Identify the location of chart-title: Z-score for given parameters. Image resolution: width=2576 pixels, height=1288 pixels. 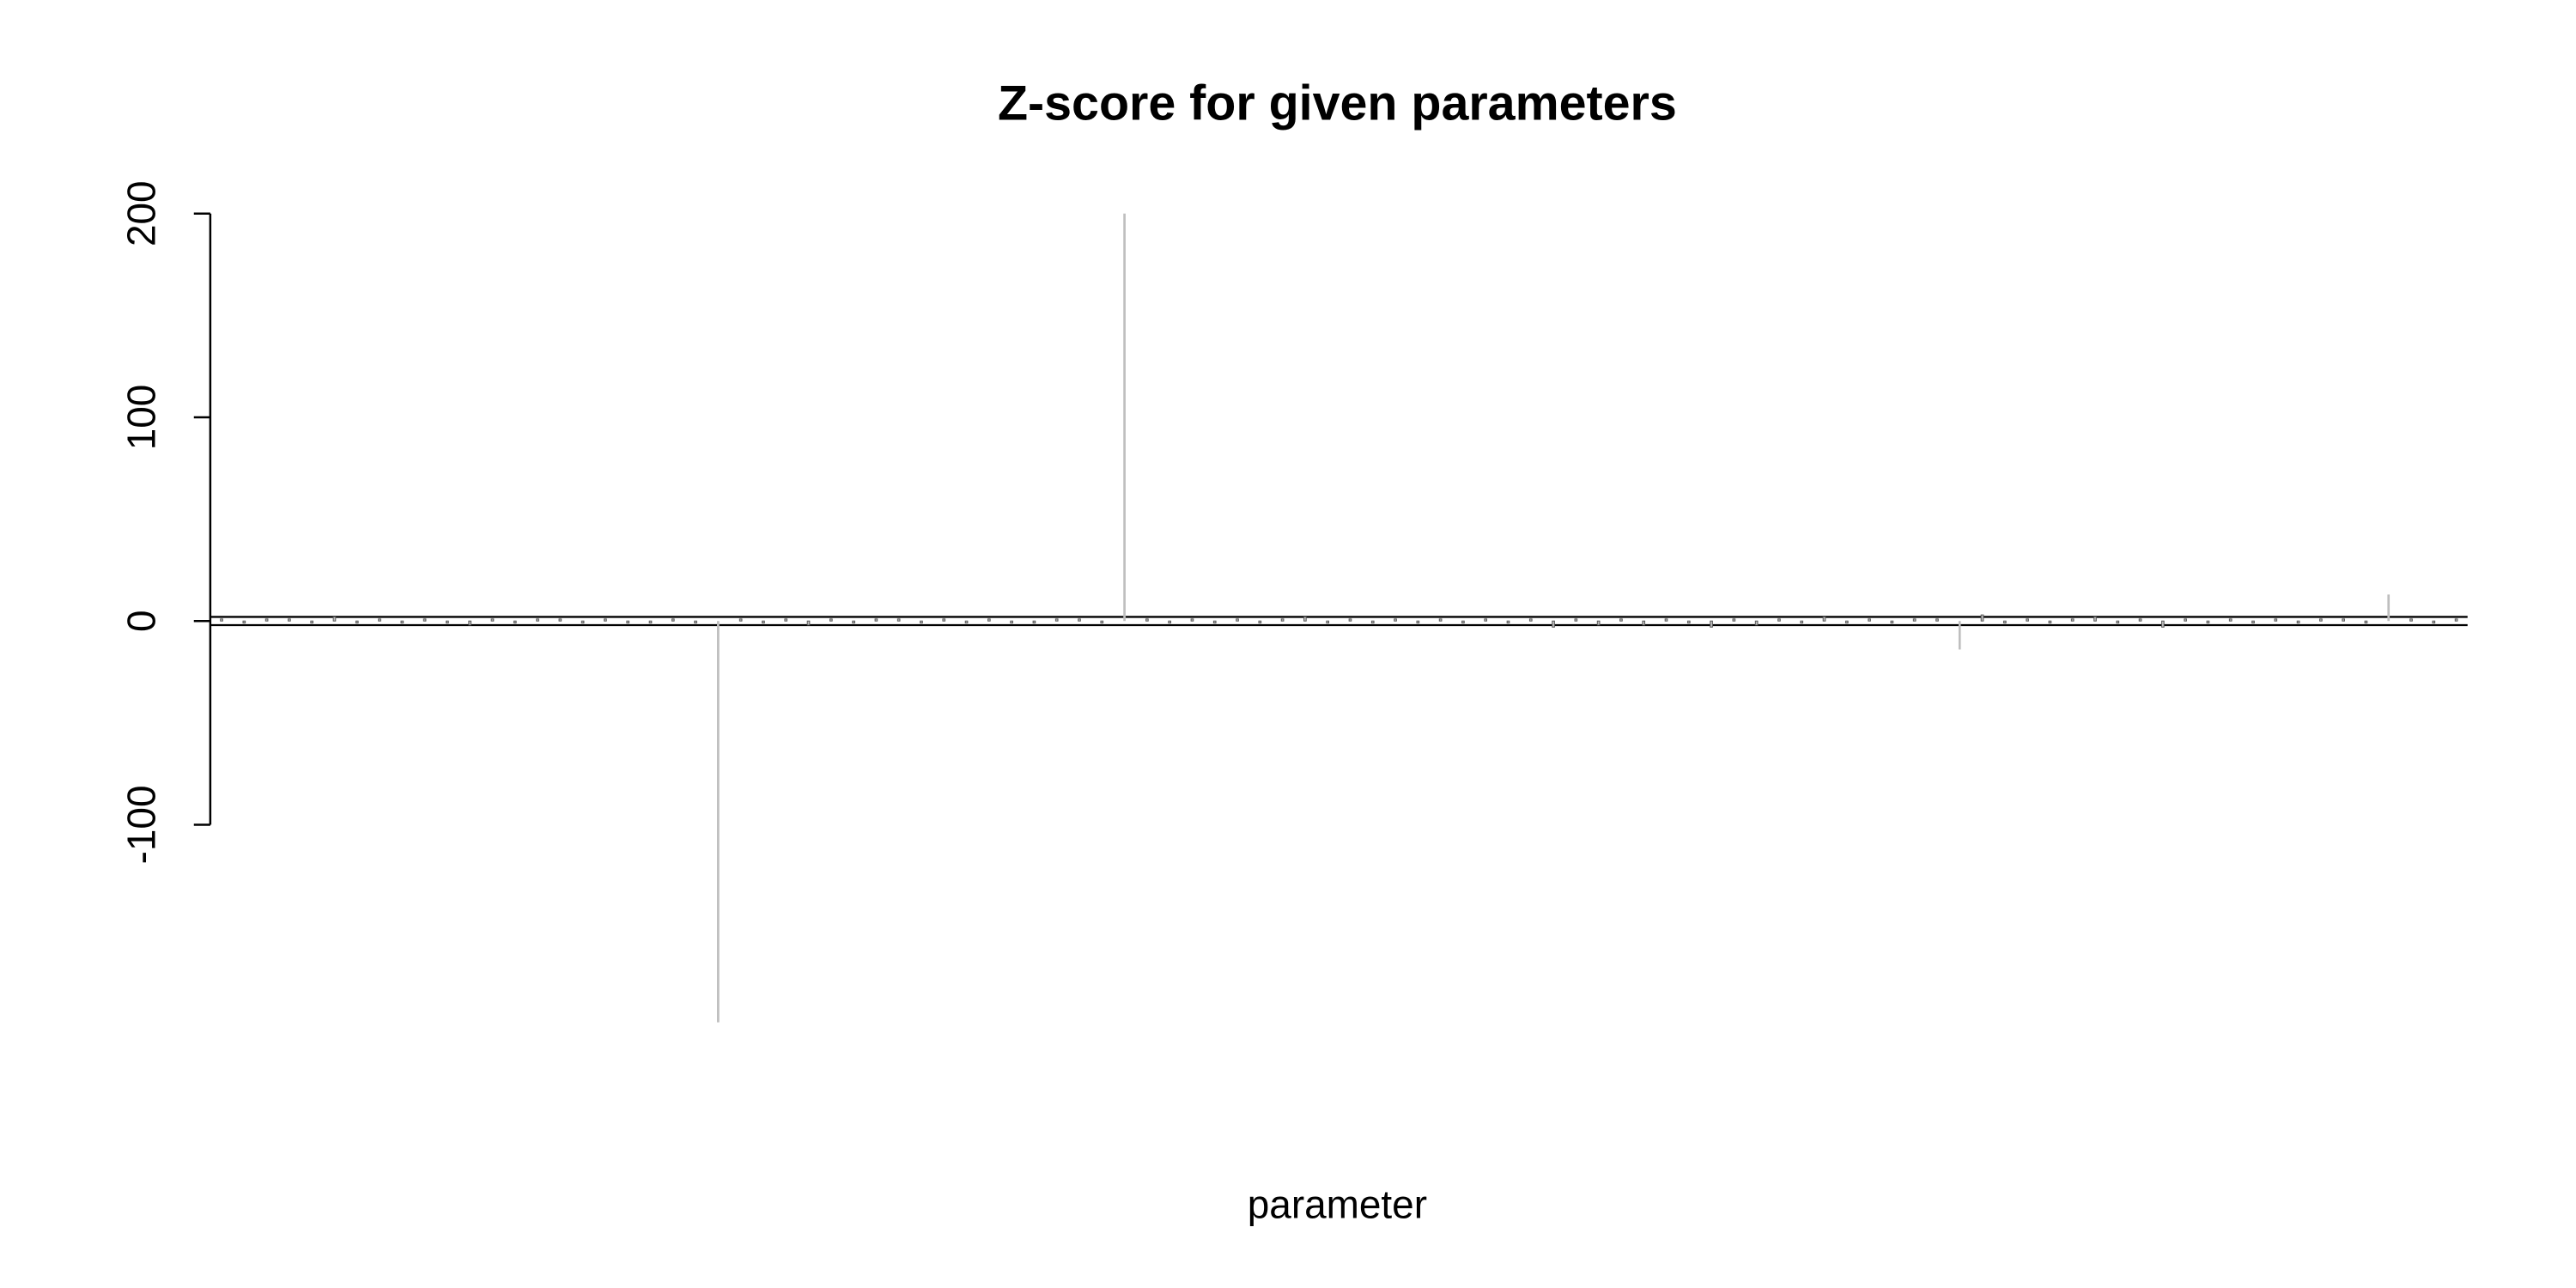
(1338, 104).